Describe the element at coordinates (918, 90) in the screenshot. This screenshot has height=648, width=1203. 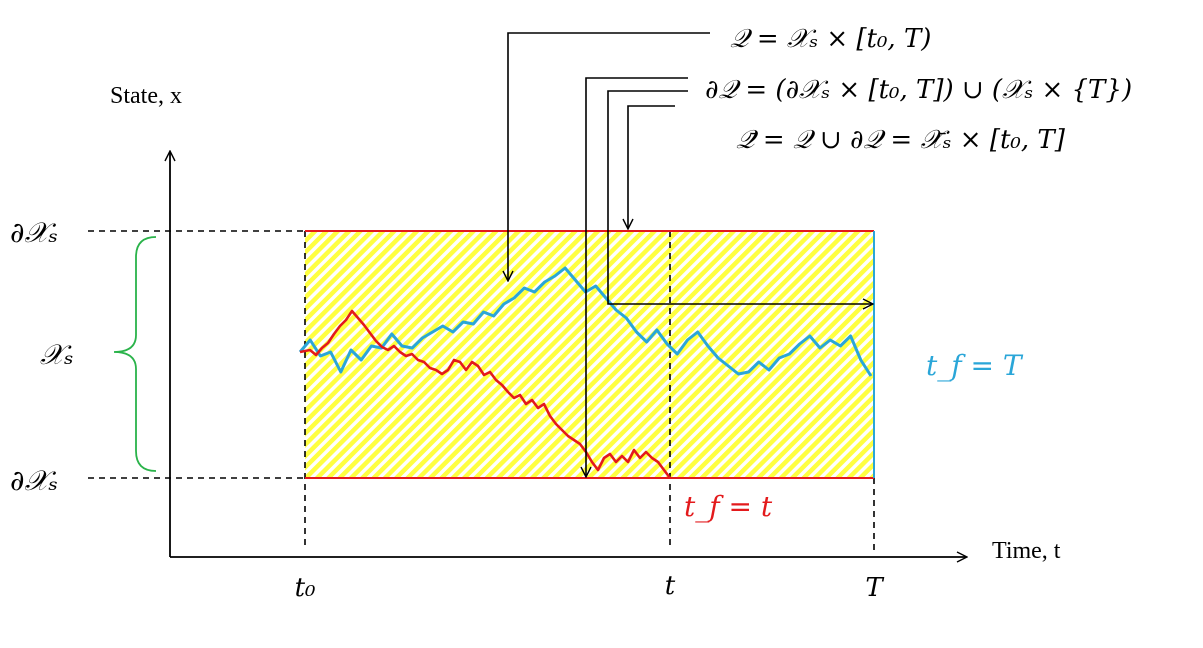
I see `annotation-dQ: ∂𝒬 = (∂𝒳ₛ × [t₀, T]) ∪ (𝒳ₛ × {T})` at that location.